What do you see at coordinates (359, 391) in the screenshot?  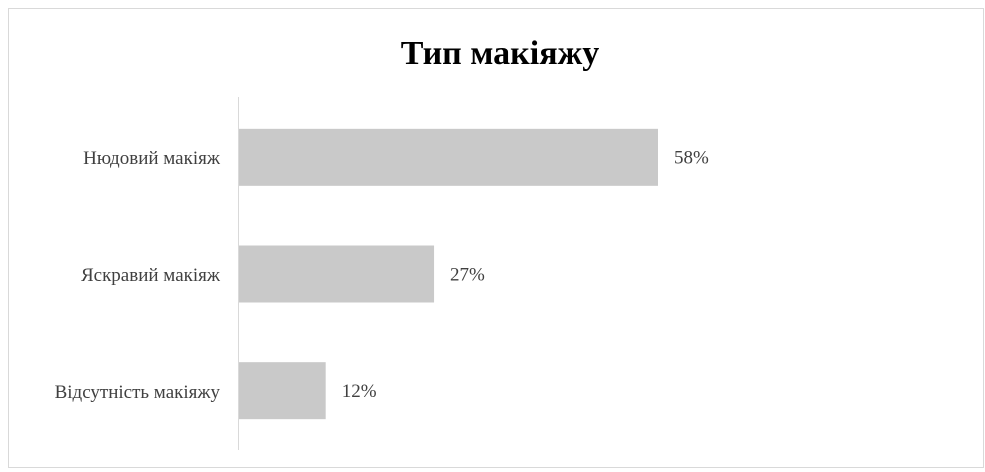 I see `data-label: 12%` at bounding box center [359, 391].